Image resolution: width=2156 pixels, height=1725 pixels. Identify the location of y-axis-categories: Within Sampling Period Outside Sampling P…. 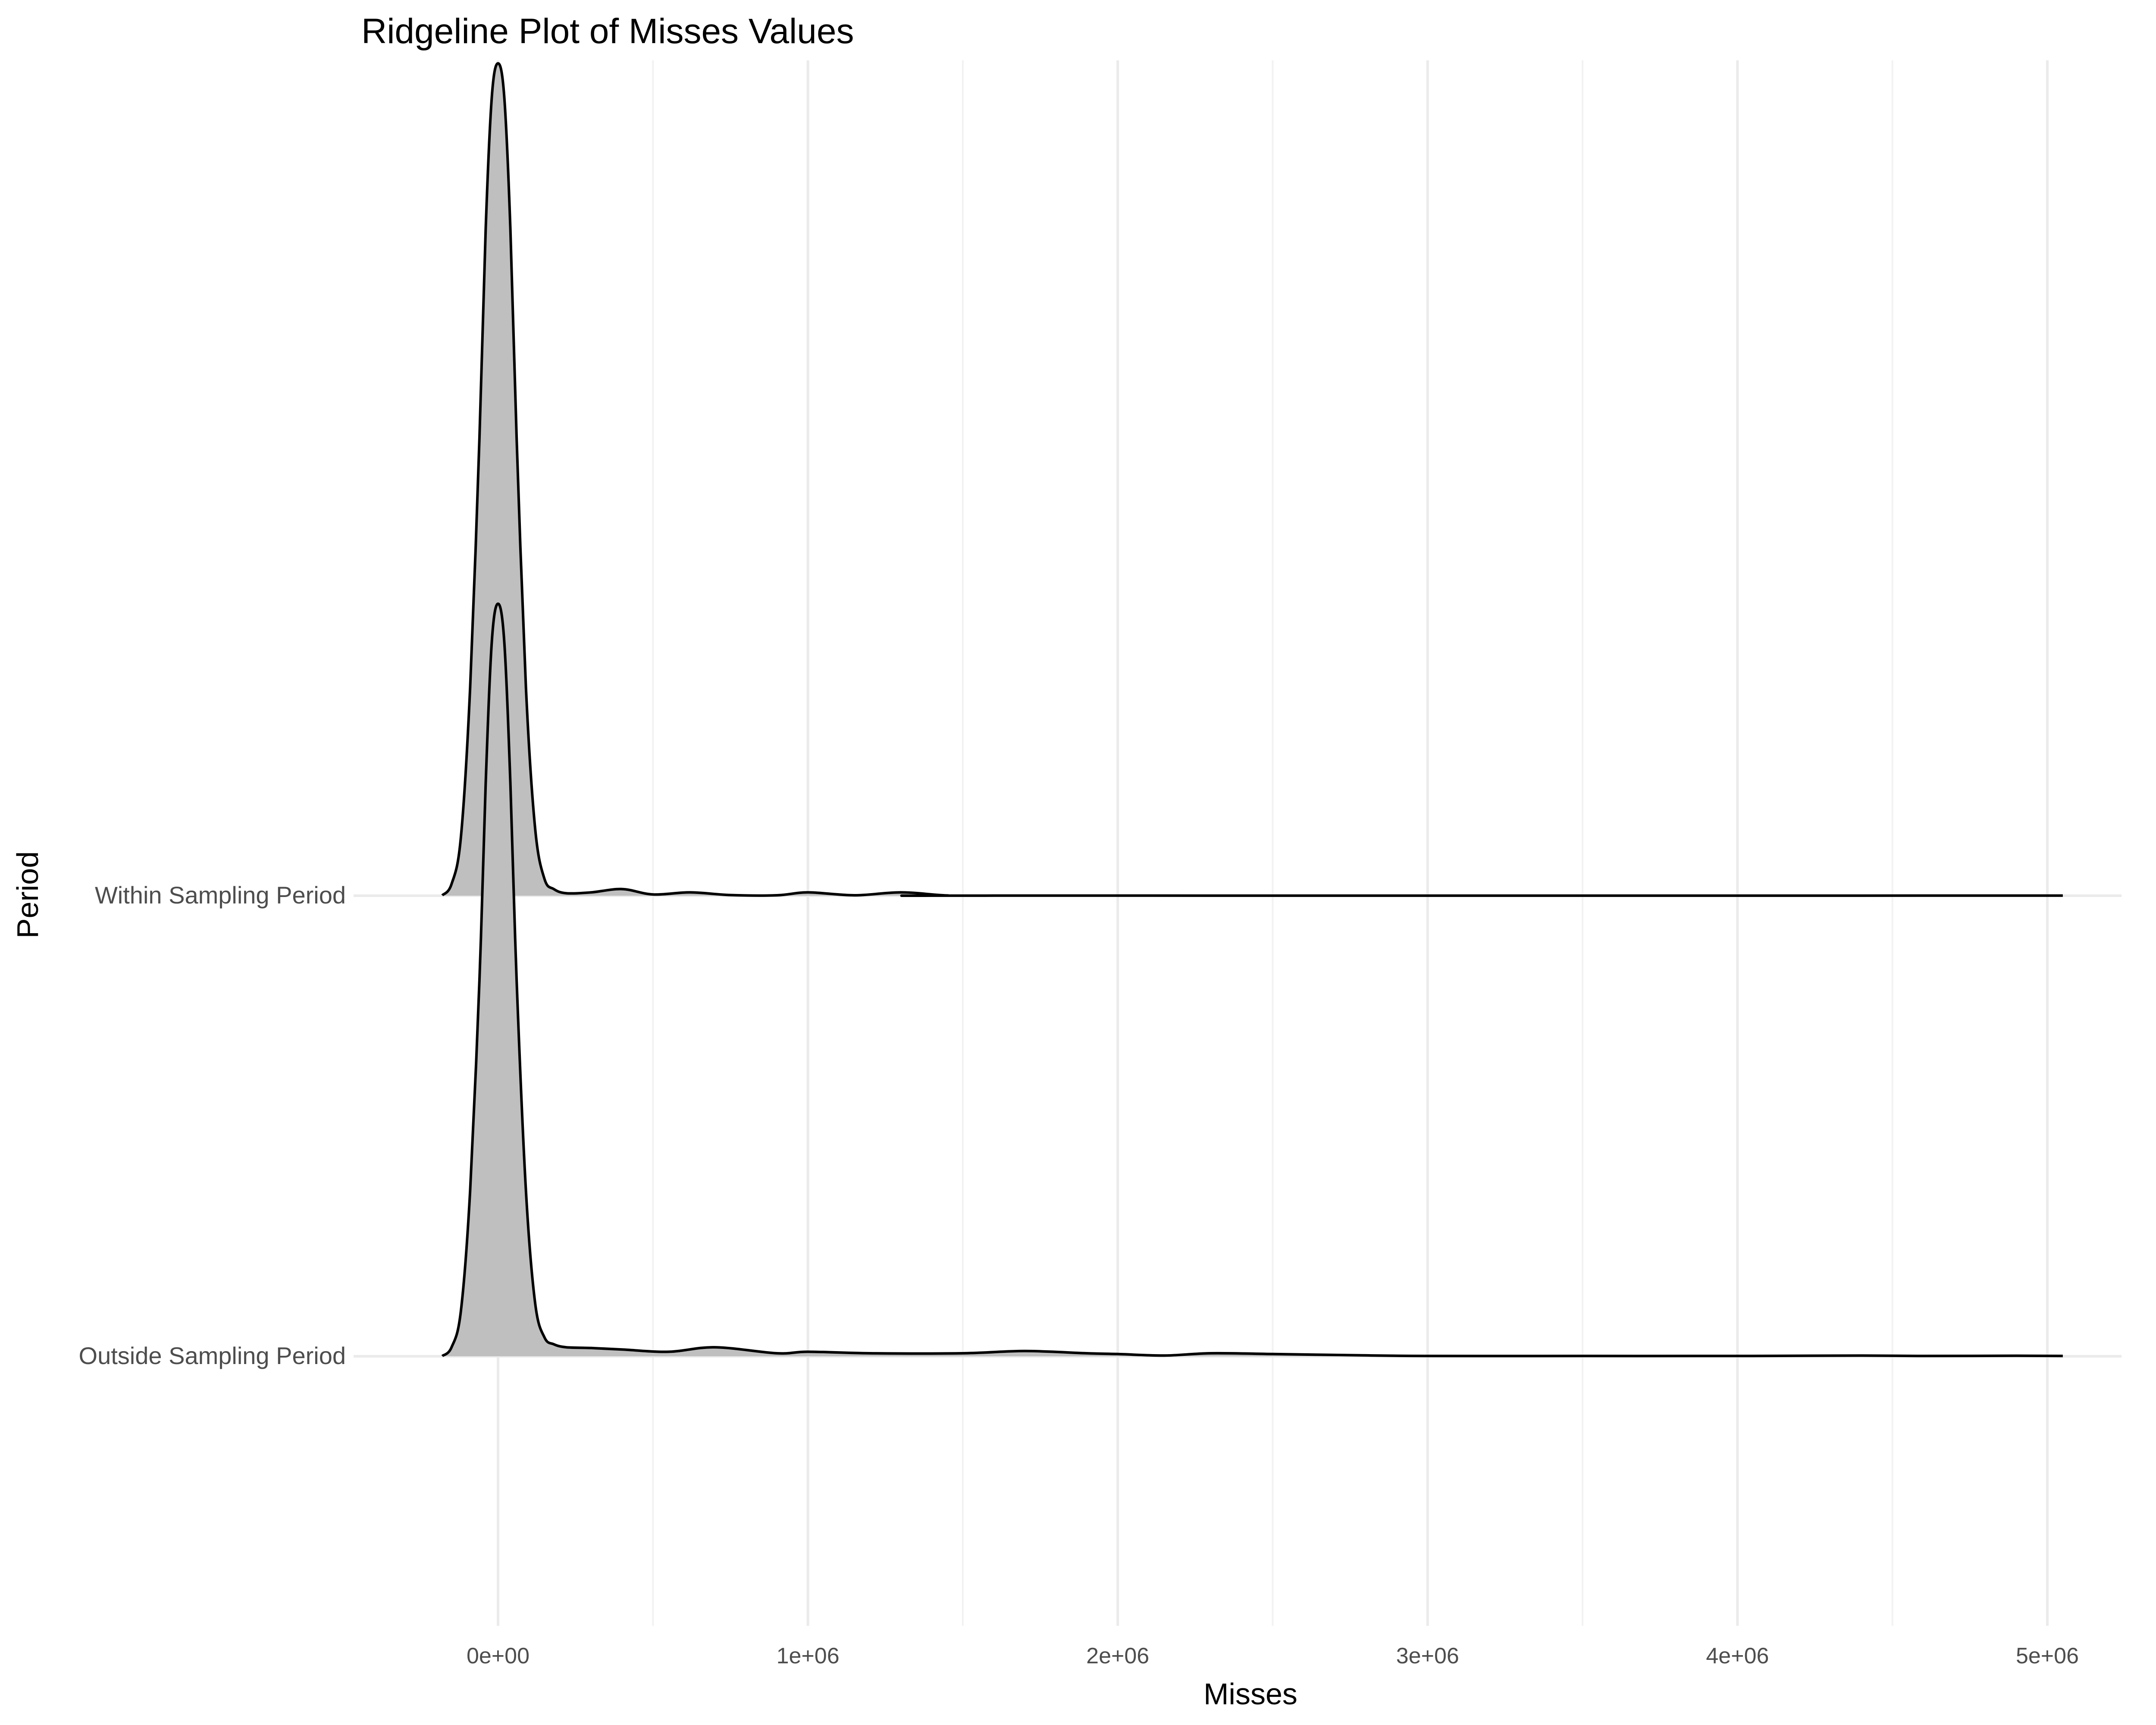
(212, 1125).